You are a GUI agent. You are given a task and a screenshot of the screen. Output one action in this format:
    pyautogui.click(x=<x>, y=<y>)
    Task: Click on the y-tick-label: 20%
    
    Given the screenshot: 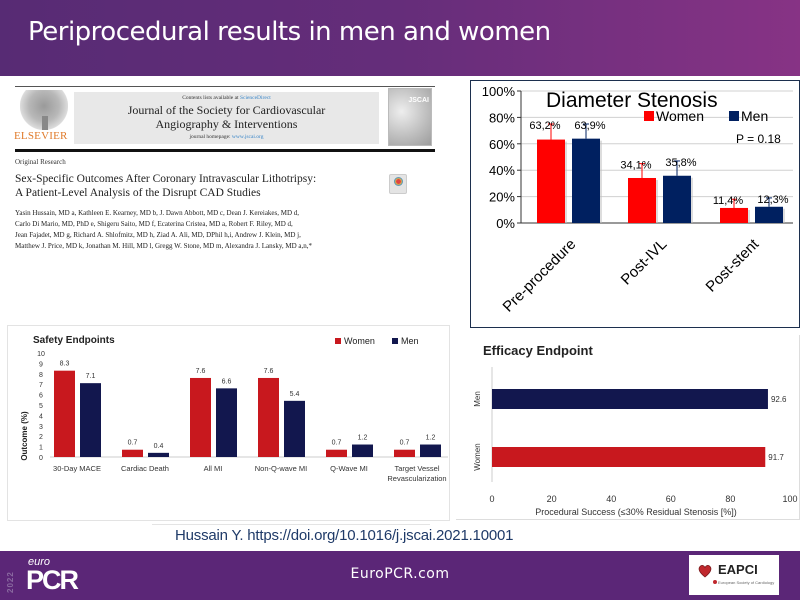 What is the action you would take?
    pyautogui.click(x=502, y=197)
    